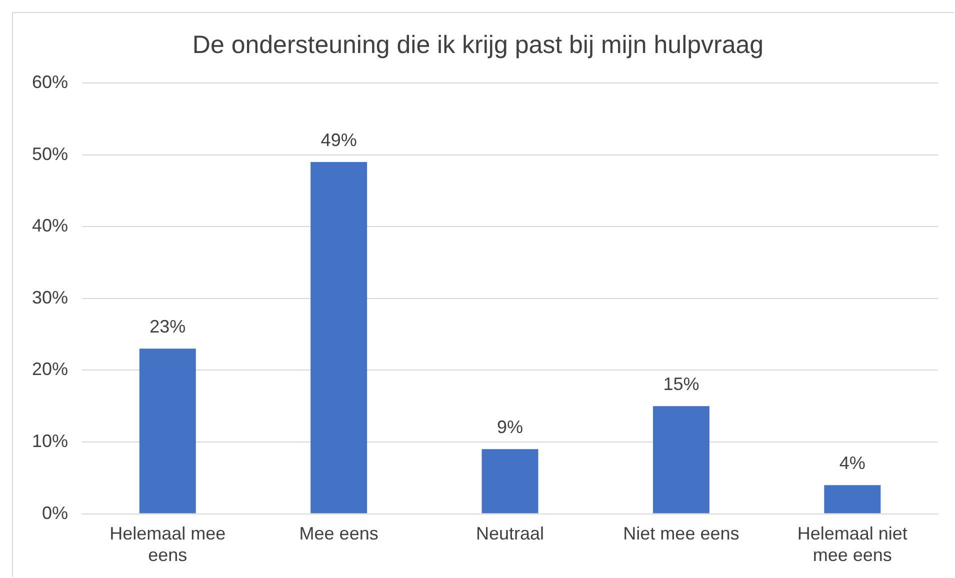 This screenshot has width=955, height=578. I want to click on data-label: 9%, so click(510, 427).